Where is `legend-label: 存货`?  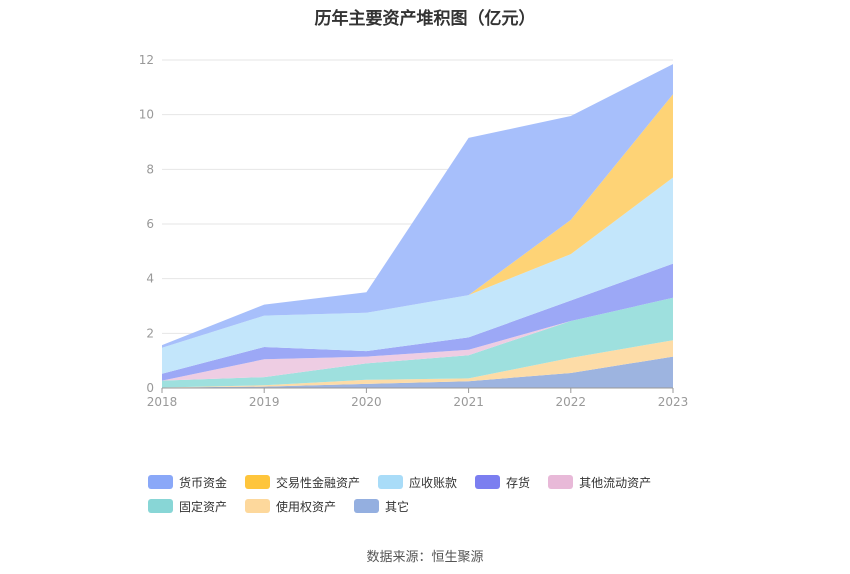
legend-label: 存货 is located at coordinates (518, 482).